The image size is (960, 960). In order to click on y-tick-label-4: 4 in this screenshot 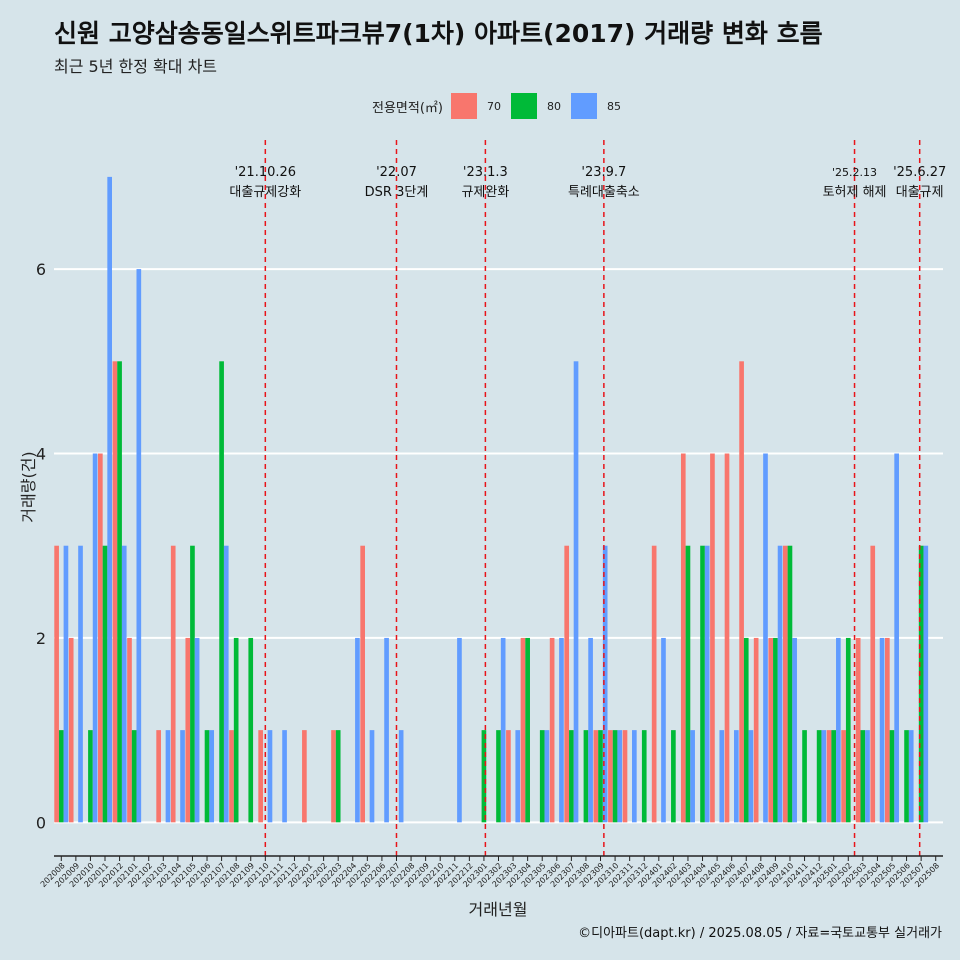, I will do `click(41, 454)`.